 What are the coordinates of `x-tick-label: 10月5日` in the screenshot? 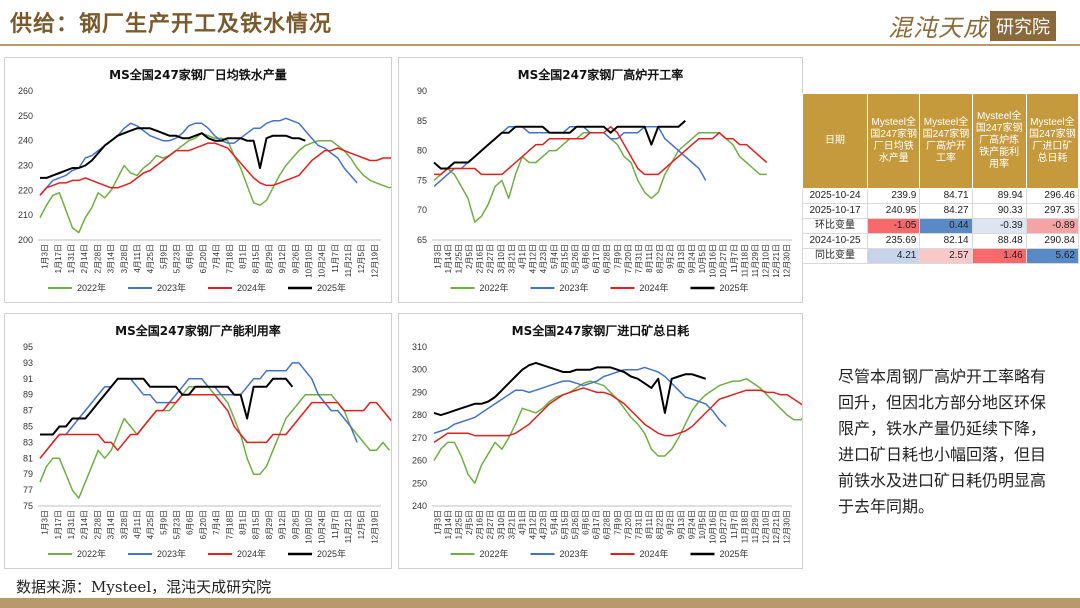 It's located at (702, 258).